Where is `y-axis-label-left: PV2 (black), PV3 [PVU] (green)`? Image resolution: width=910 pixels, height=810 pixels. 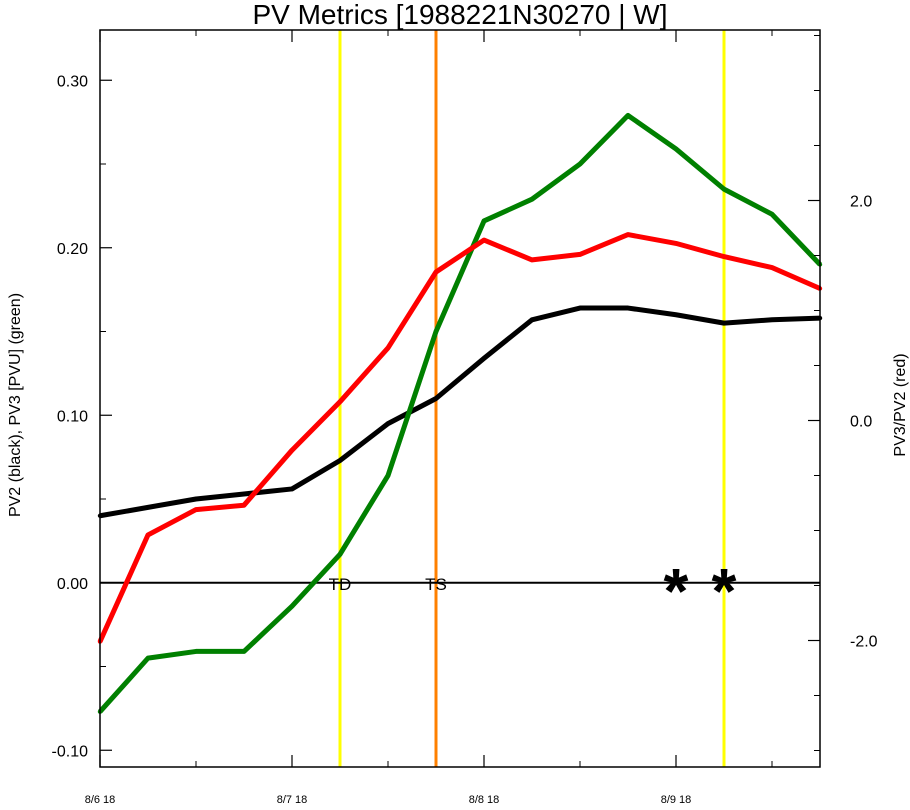
y-axis-label-left: PV2 (black), PV3 [PVU] (green) is located at coordinates (15, 405).